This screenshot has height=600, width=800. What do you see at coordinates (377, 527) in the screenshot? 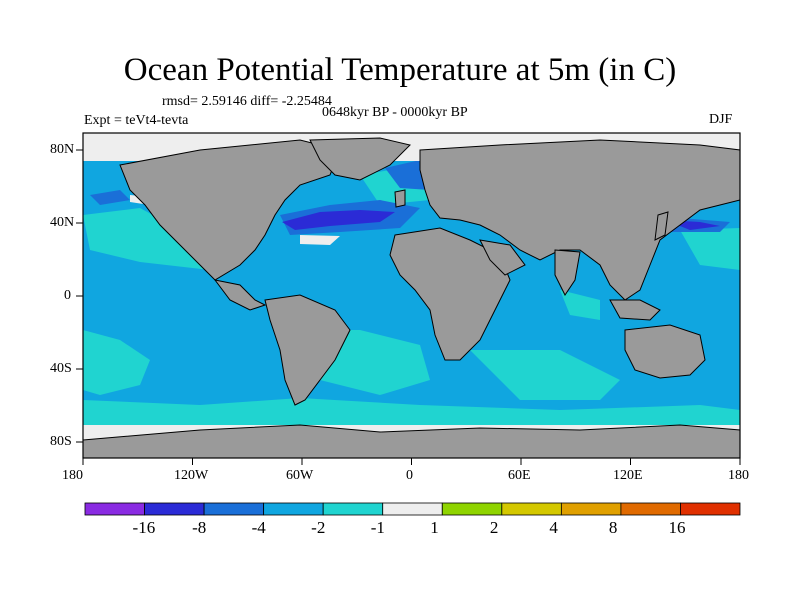
I see `colorbar-label: -1` at bounding box center [377, 527].